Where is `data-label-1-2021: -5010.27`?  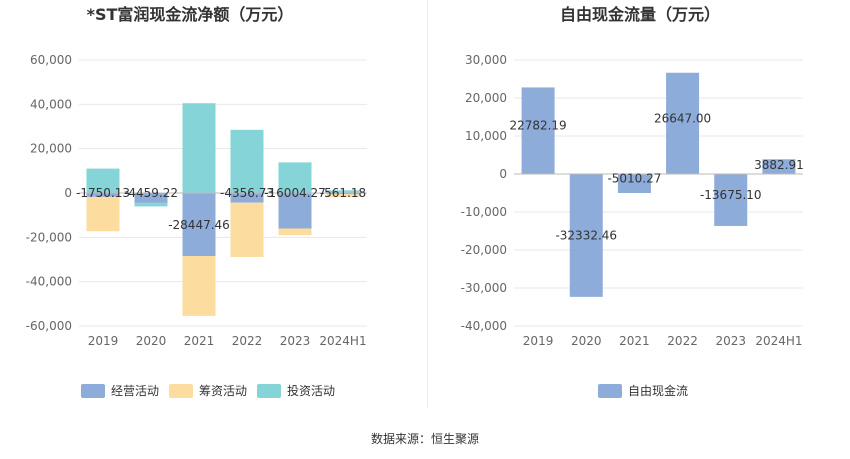 data-label-1-2021: -5010.27 is located at coordinates (634, 179).